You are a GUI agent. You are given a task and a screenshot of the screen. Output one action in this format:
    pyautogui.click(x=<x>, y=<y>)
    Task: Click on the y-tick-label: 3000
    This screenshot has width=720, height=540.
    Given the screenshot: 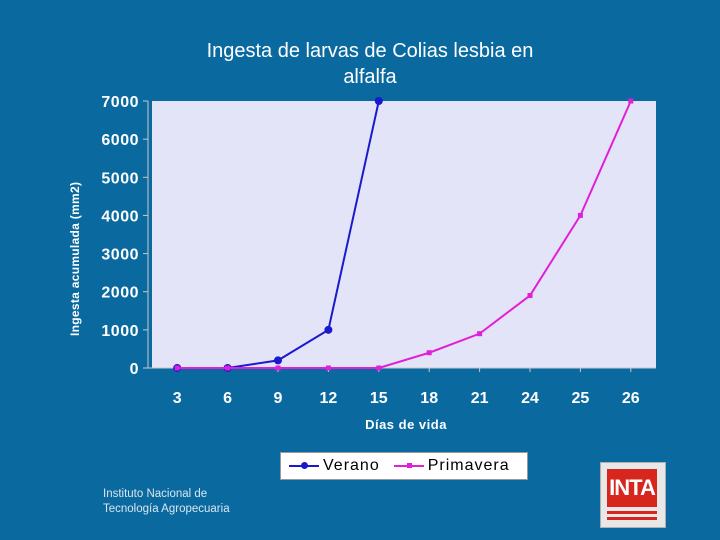 What is the action you would take?
    pyautogui.click(x=120, y=255)
    